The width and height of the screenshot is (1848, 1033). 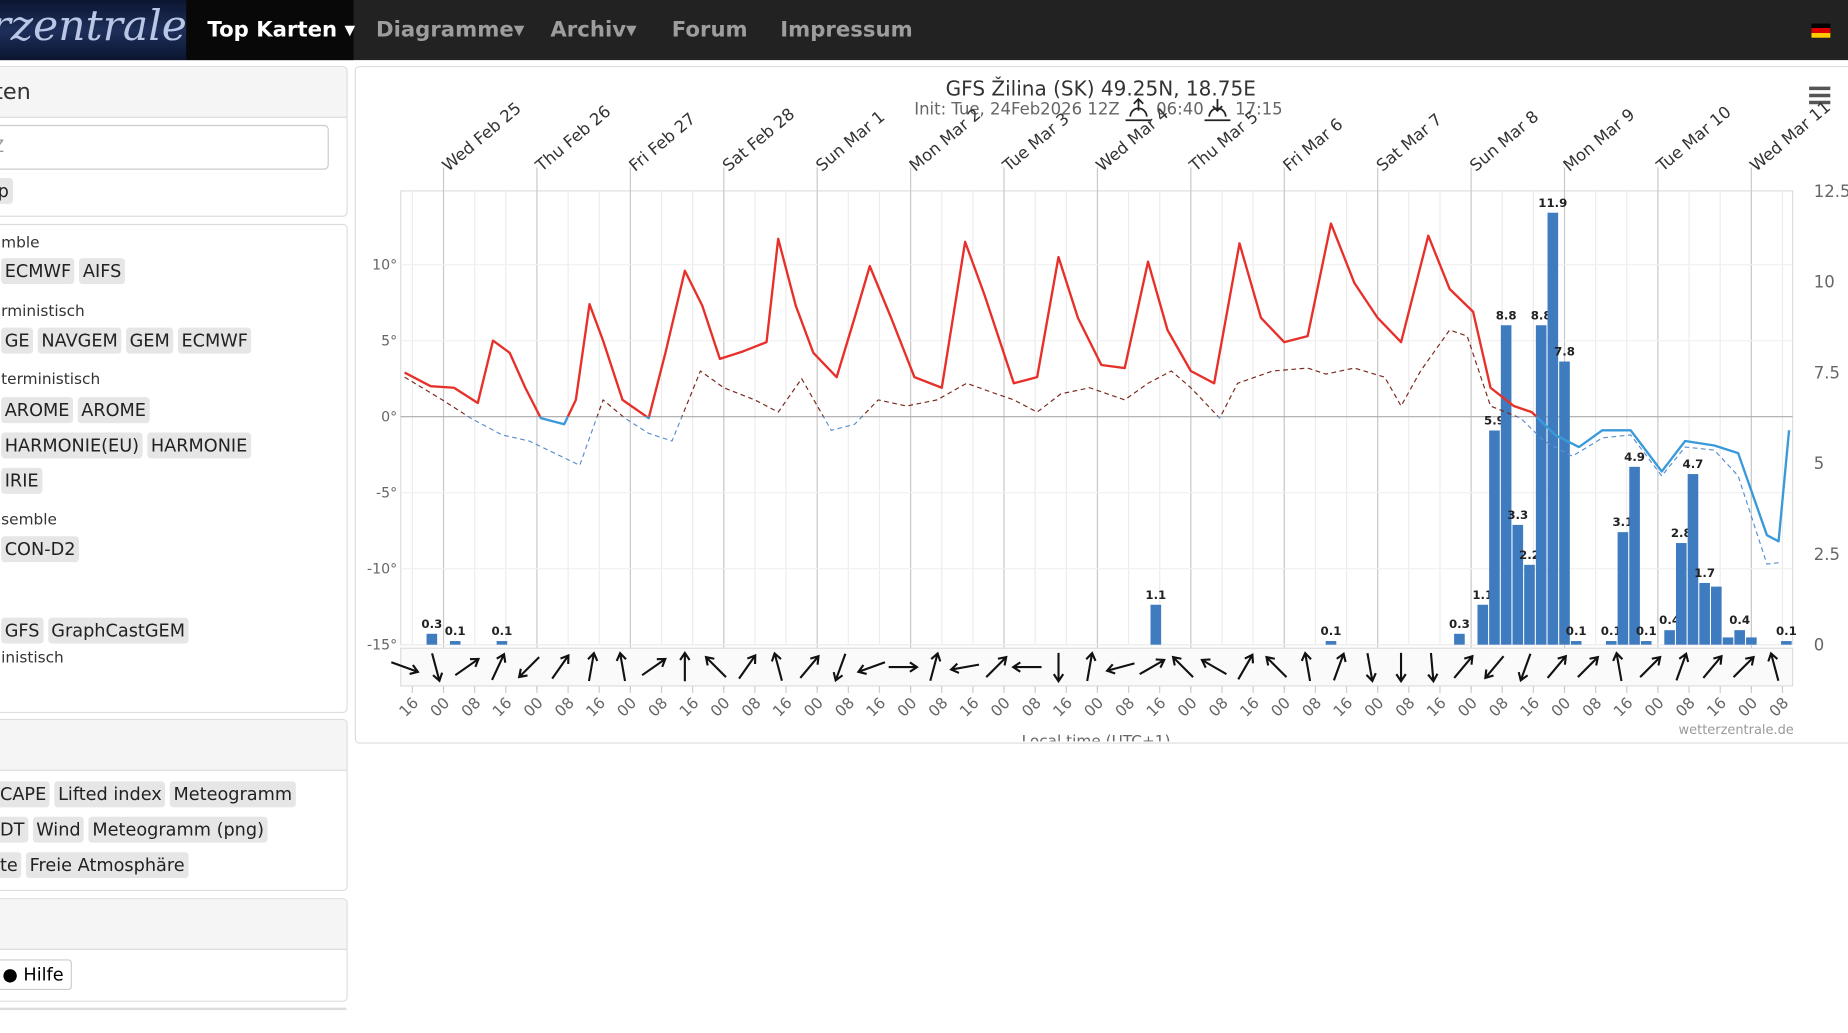 I want to click on divider, so click(x=173, y=1009).